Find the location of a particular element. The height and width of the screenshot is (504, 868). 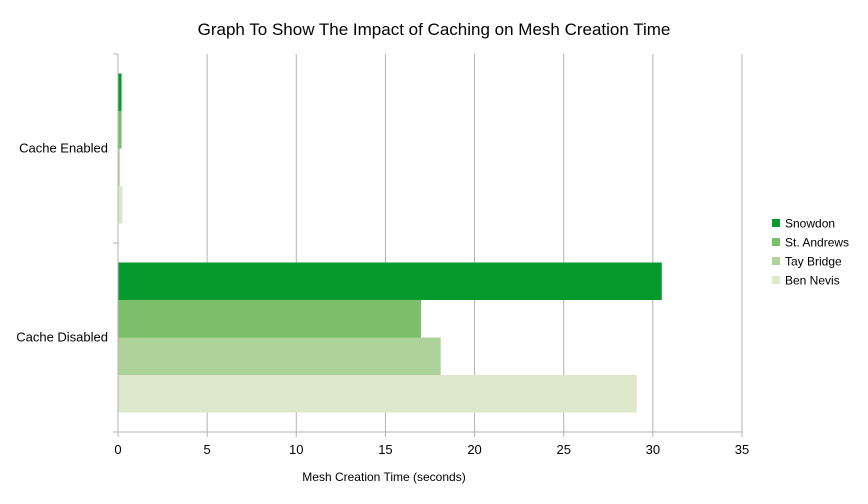

x-tick-label: 5 is located at coordinates (207, 449).